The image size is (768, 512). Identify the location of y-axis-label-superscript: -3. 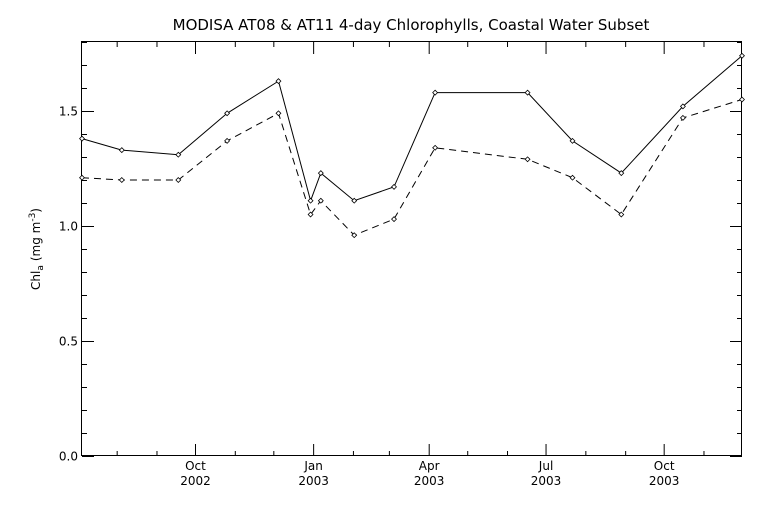
(33, 217).